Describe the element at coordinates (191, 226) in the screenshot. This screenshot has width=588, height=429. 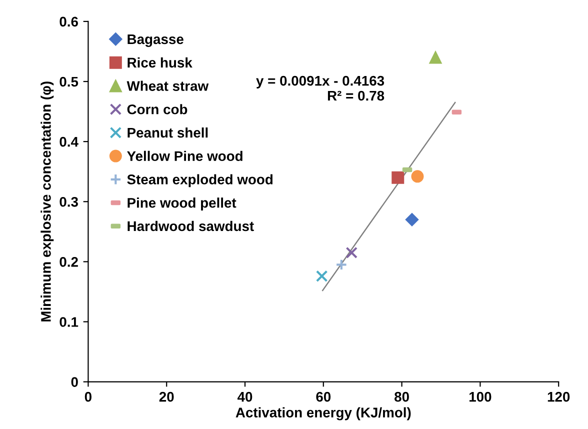
I see `legend-label: Hardwood sawdust` at that location.